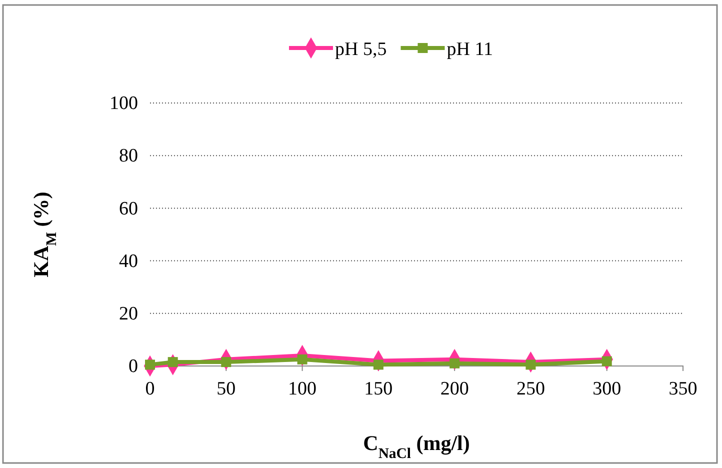 The width and height of the screenshot is (722, 468). I want to click on x-tick-label: 300, so click(607, 389).